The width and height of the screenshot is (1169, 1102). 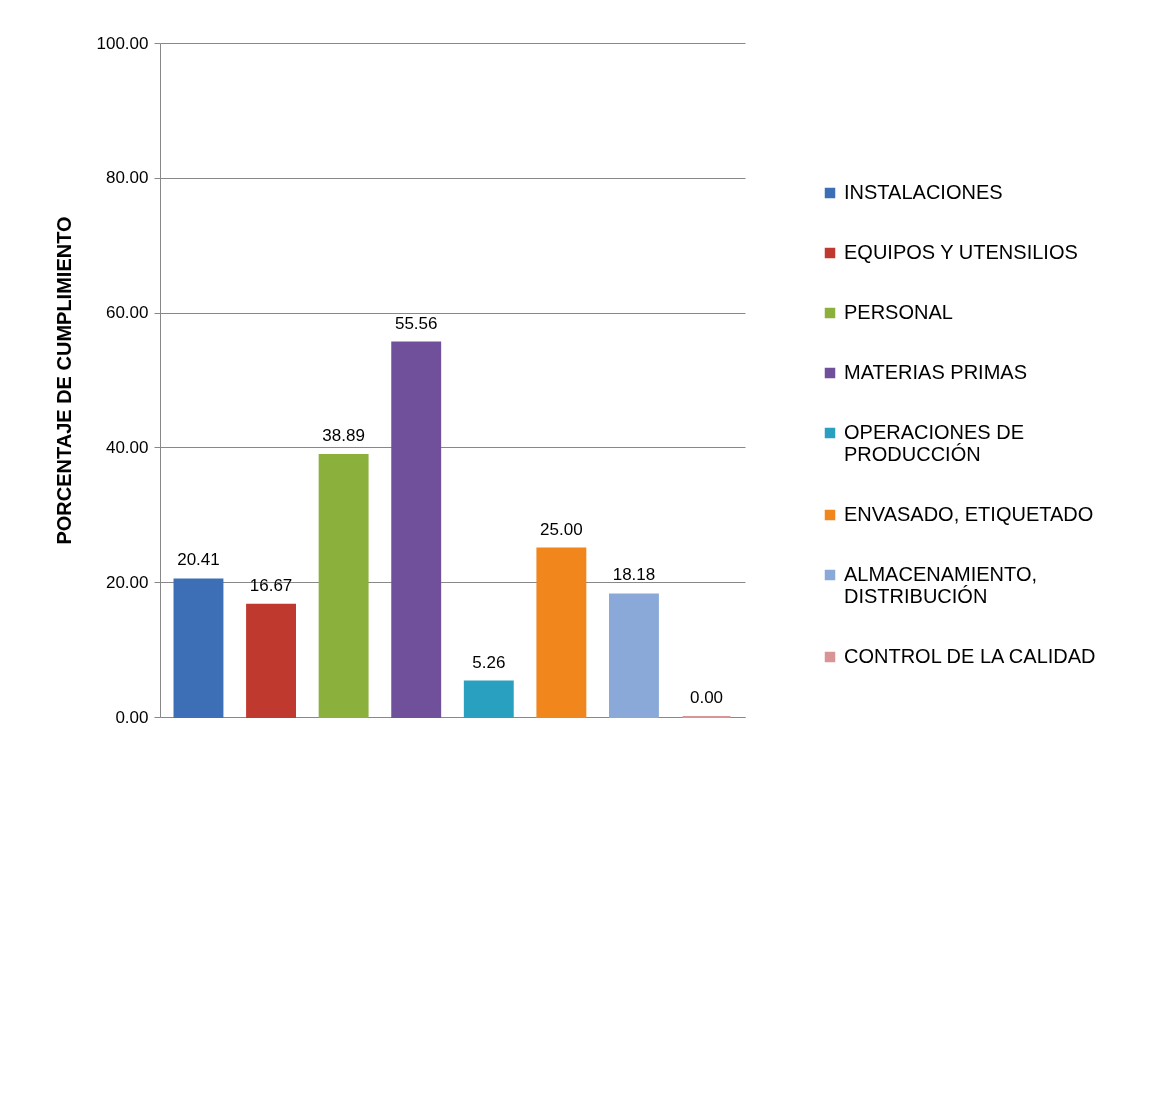 I want to click on legend-label: INSTALACIONES, so click(x=923, y=192).